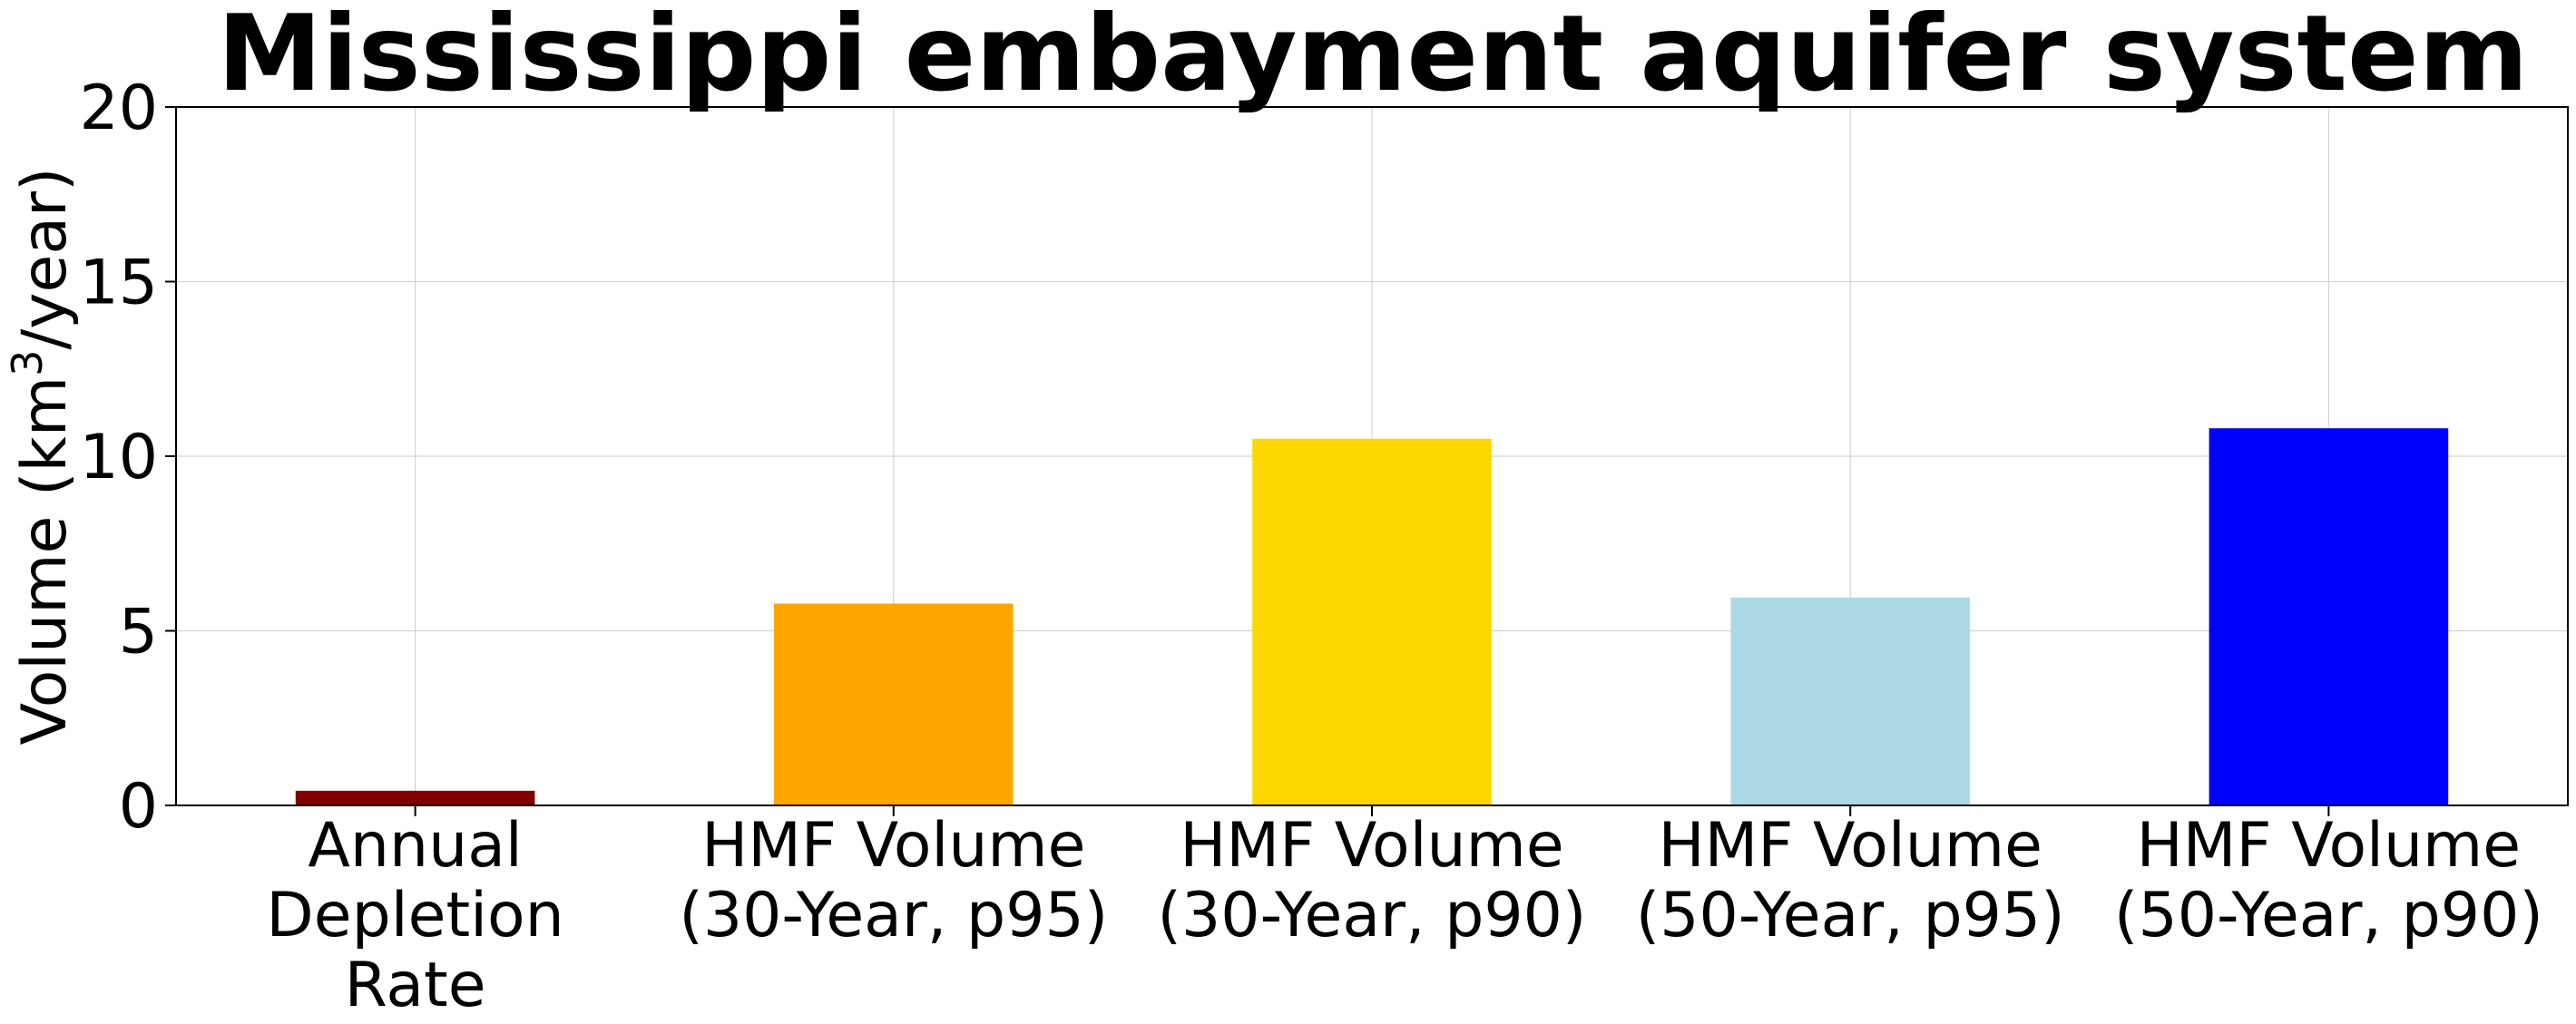 Image resolution: width=2576 pixels, height=1024 pixels. I want to click on x-tick-label: HMF Volume (30-Year, p90), so click(1372, 880).